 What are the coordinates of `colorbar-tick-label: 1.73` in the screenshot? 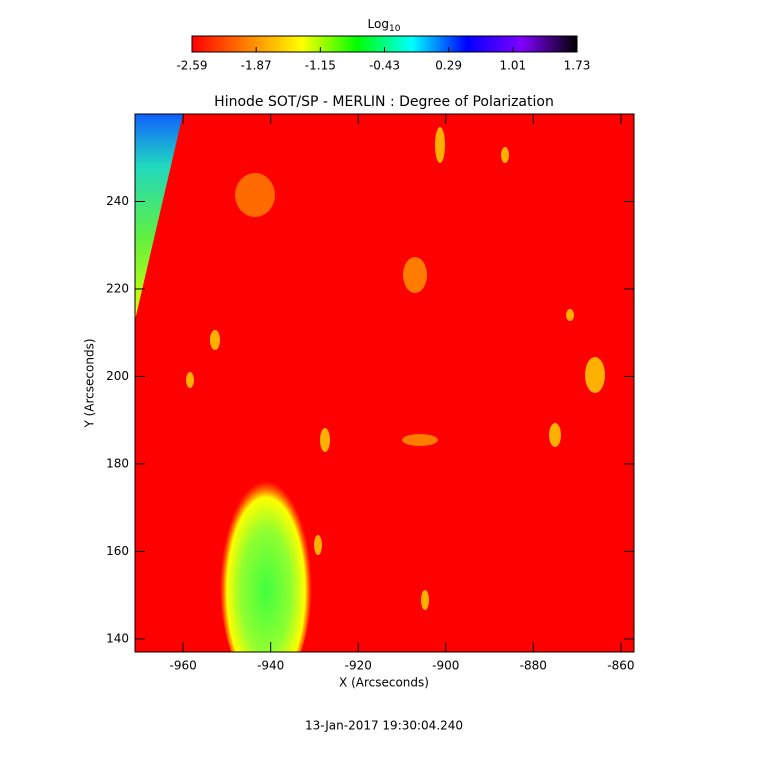 It's located at (577, 66).